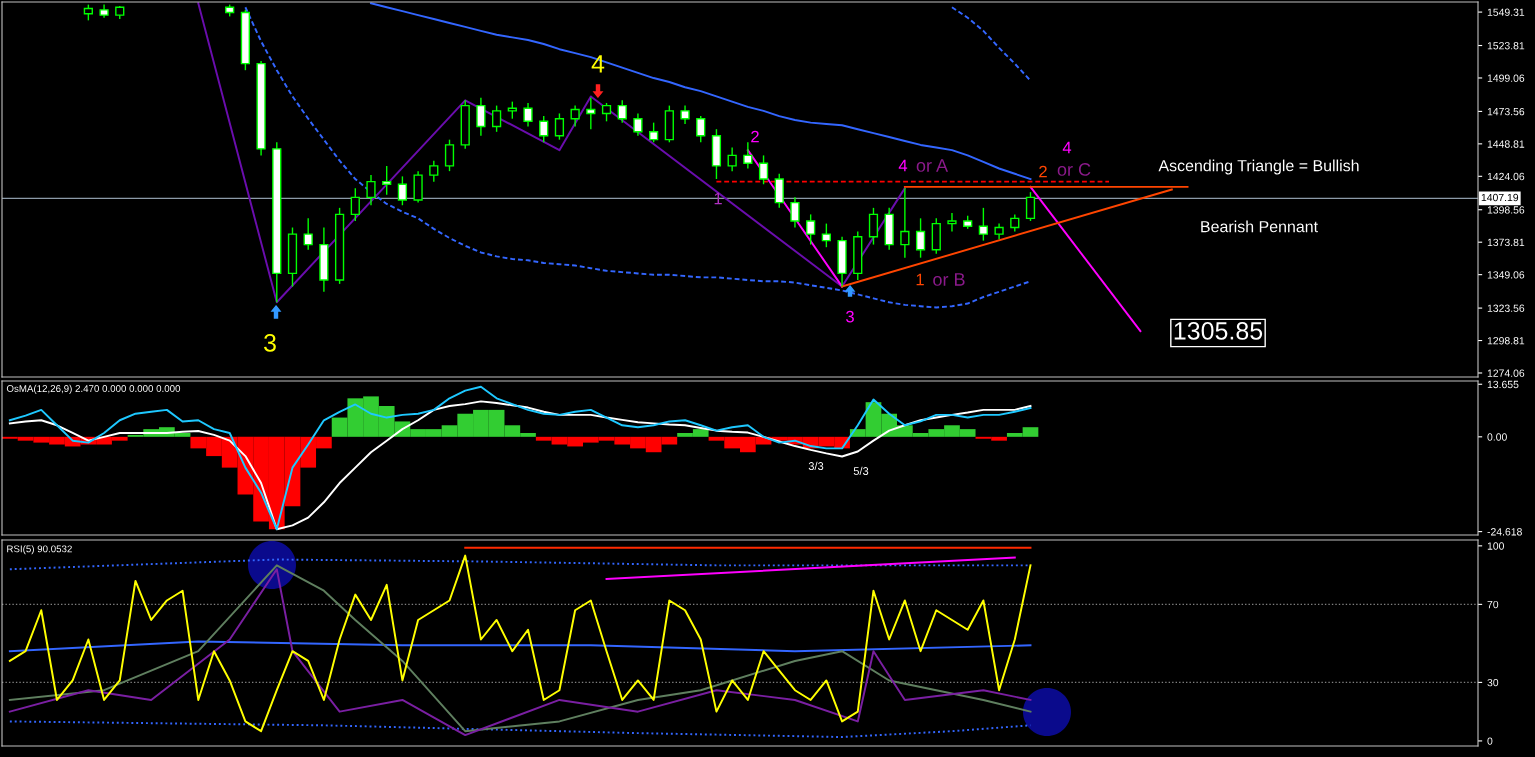 This screenshot has height=757, width=1535. I want to click on y-tick-label: 1549.31, so click(1506, 12).